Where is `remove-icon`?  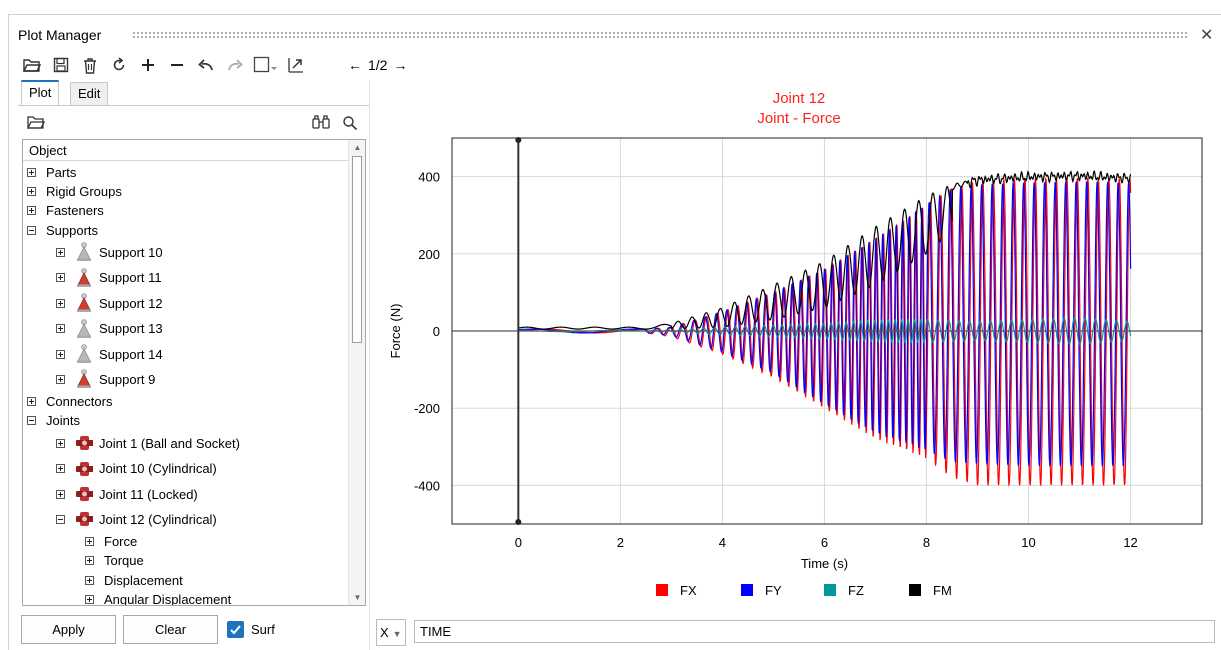 remove-icon is located at coordinates (177, 65).